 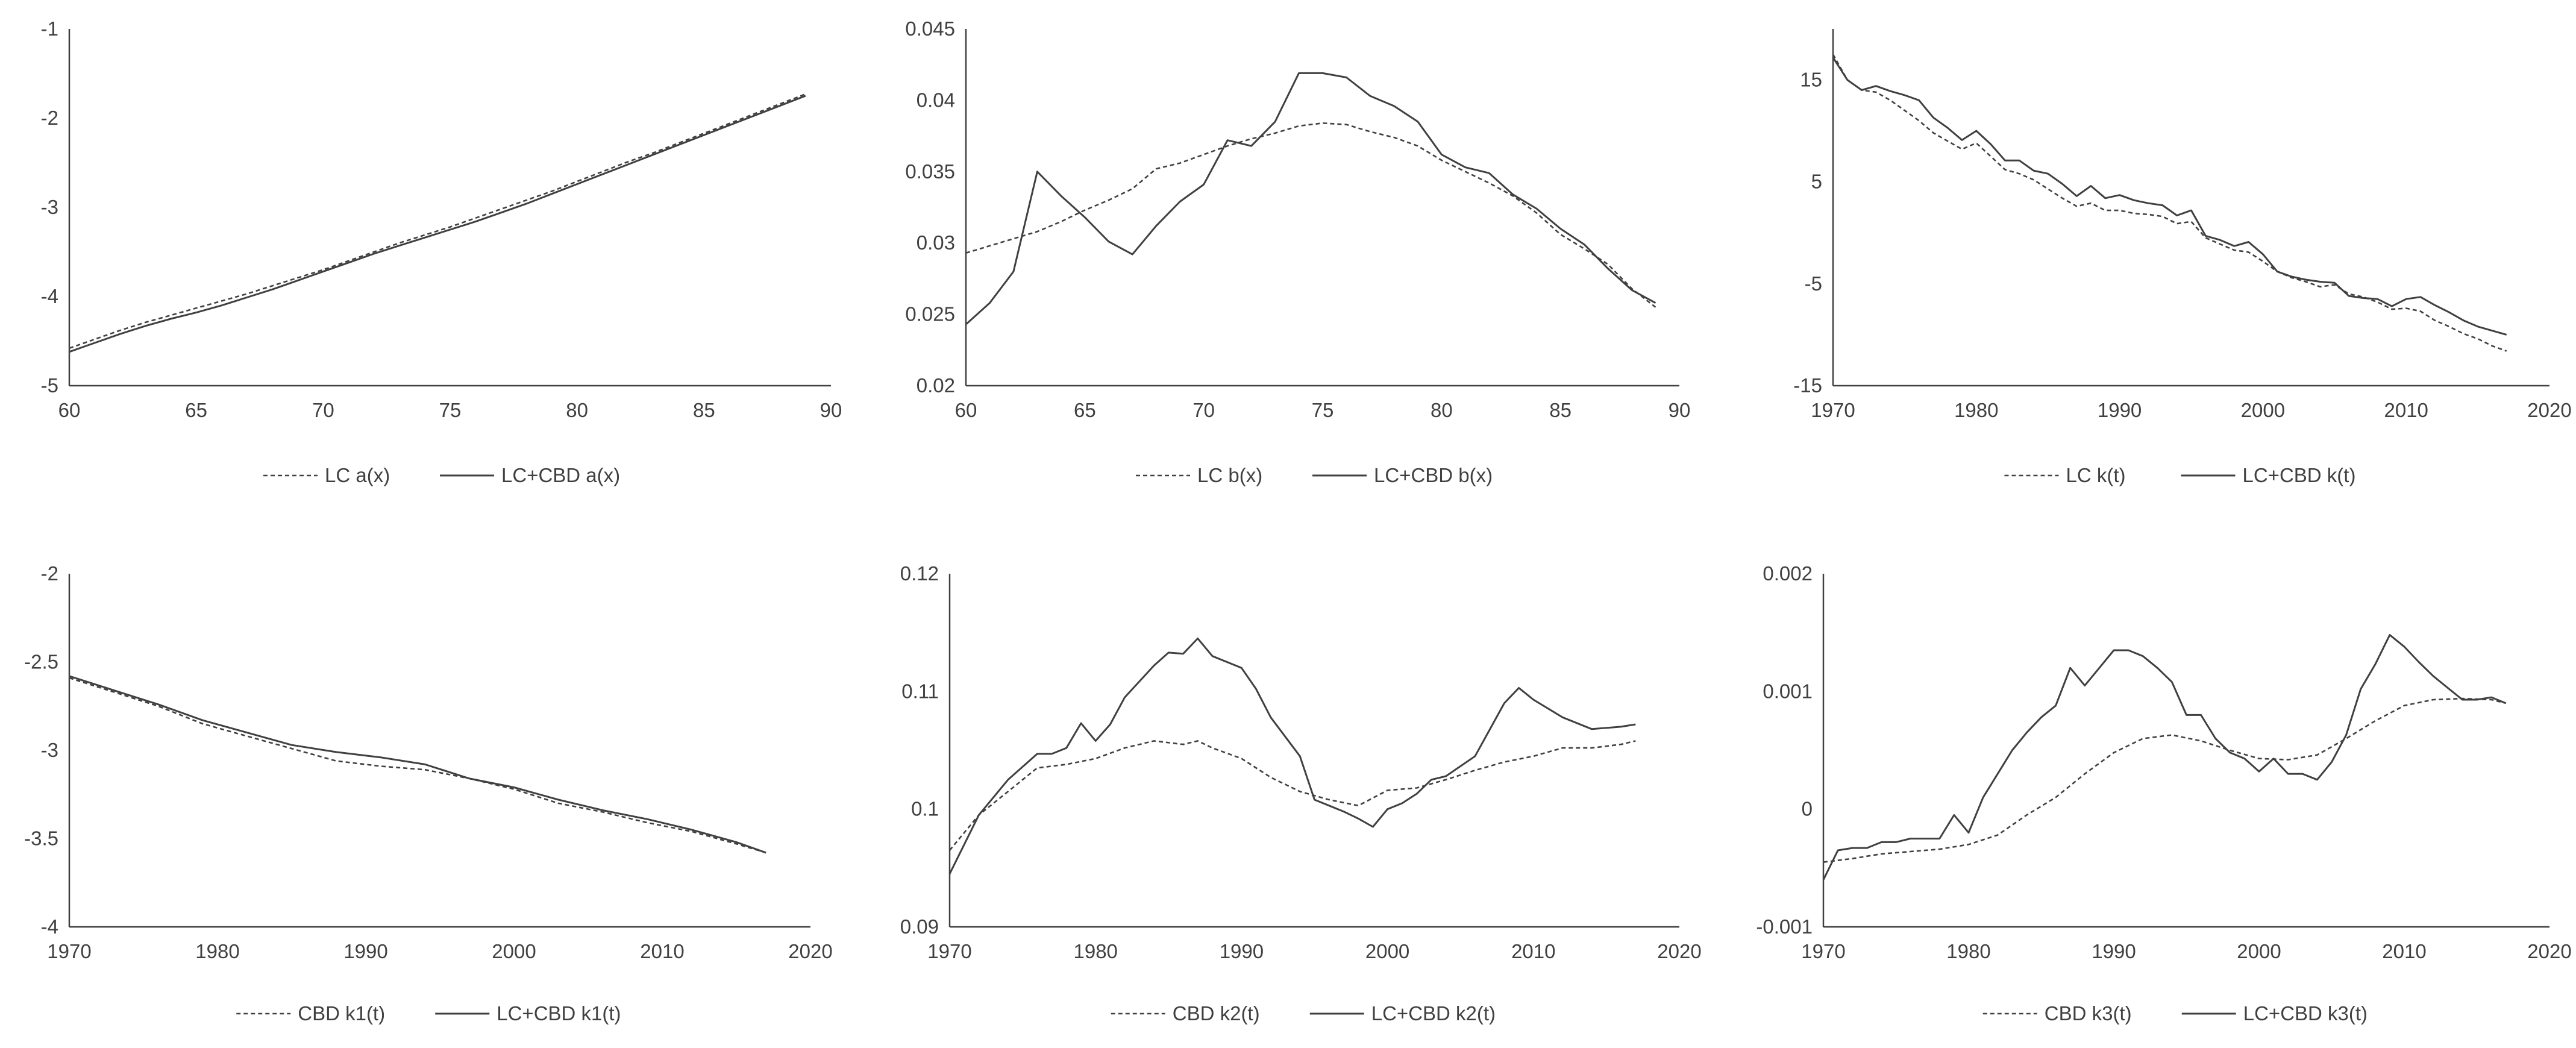 What do you see at coordinates (1303, 1013) in the screenshot?
I see `legend: CBD k2(t) LC+CBD k2(t)` at bounding box center [1303, 1013].